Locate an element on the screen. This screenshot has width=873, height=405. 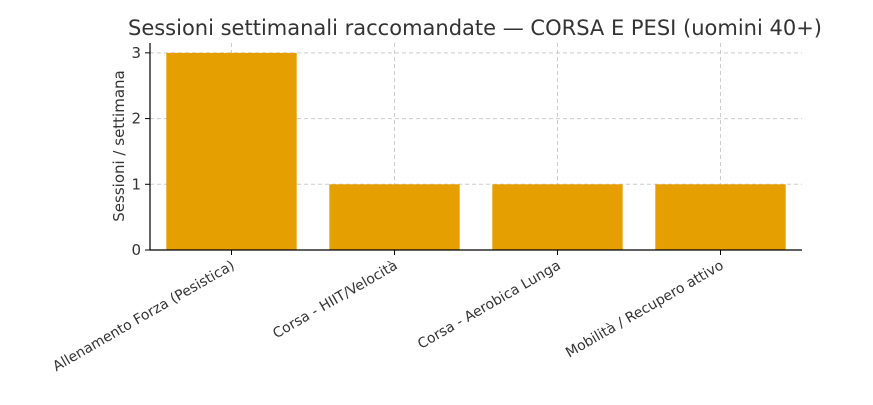
y-tick-label: 0 is located at coordinates (136, 250).